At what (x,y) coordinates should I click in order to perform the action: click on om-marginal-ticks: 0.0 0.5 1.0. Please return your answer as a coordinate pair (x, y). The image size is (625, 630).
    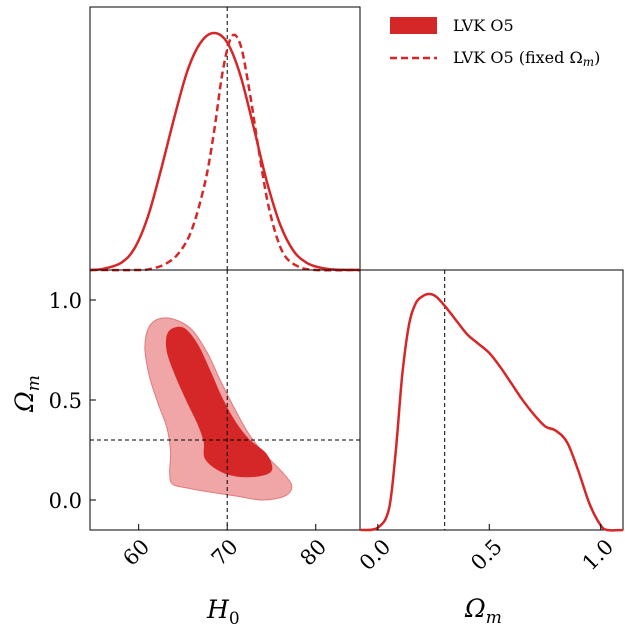
    Looking at the image, I should click on (486, 549).